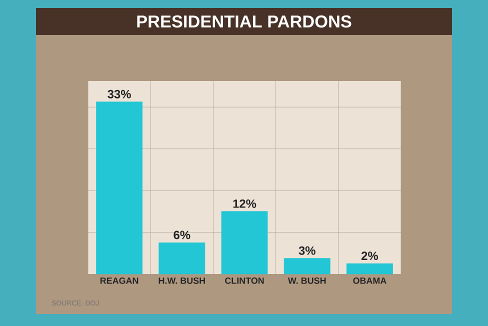 The width and height of the screenshot is (488, 326). Describe the element at coordinates (119, 94) in the screenshot. I see `data-label: 33%` at that location.